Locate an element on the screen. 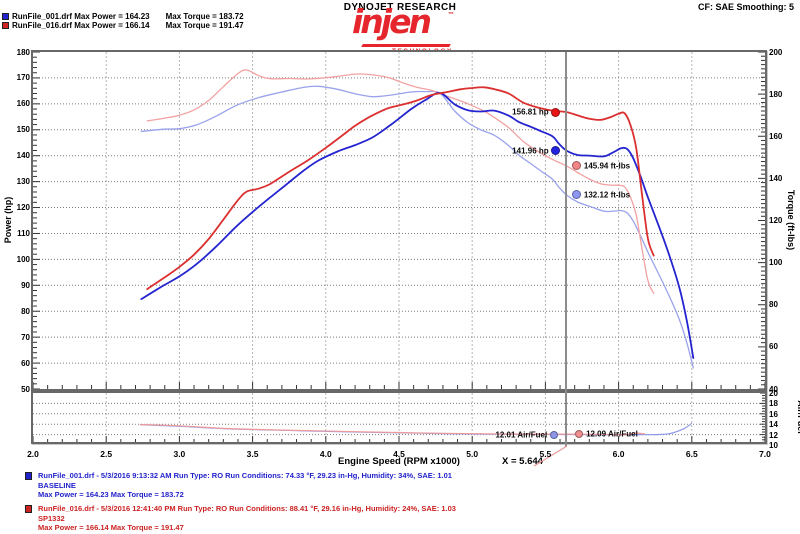  torque-axis-tick-label: 160 is located at coordinates (776, 136).